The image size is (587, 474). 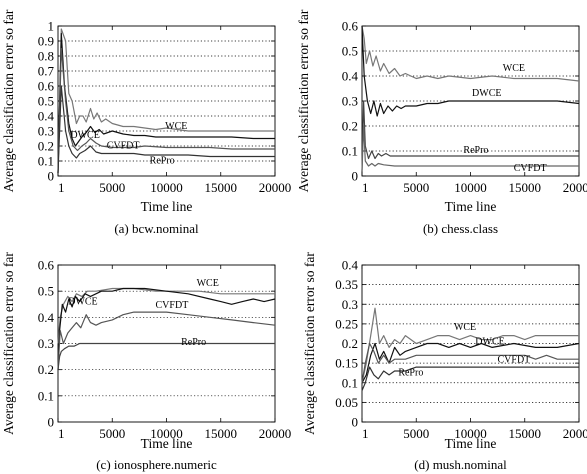 I want to click on series-line-cvfdt, so click(x=166, y=341).